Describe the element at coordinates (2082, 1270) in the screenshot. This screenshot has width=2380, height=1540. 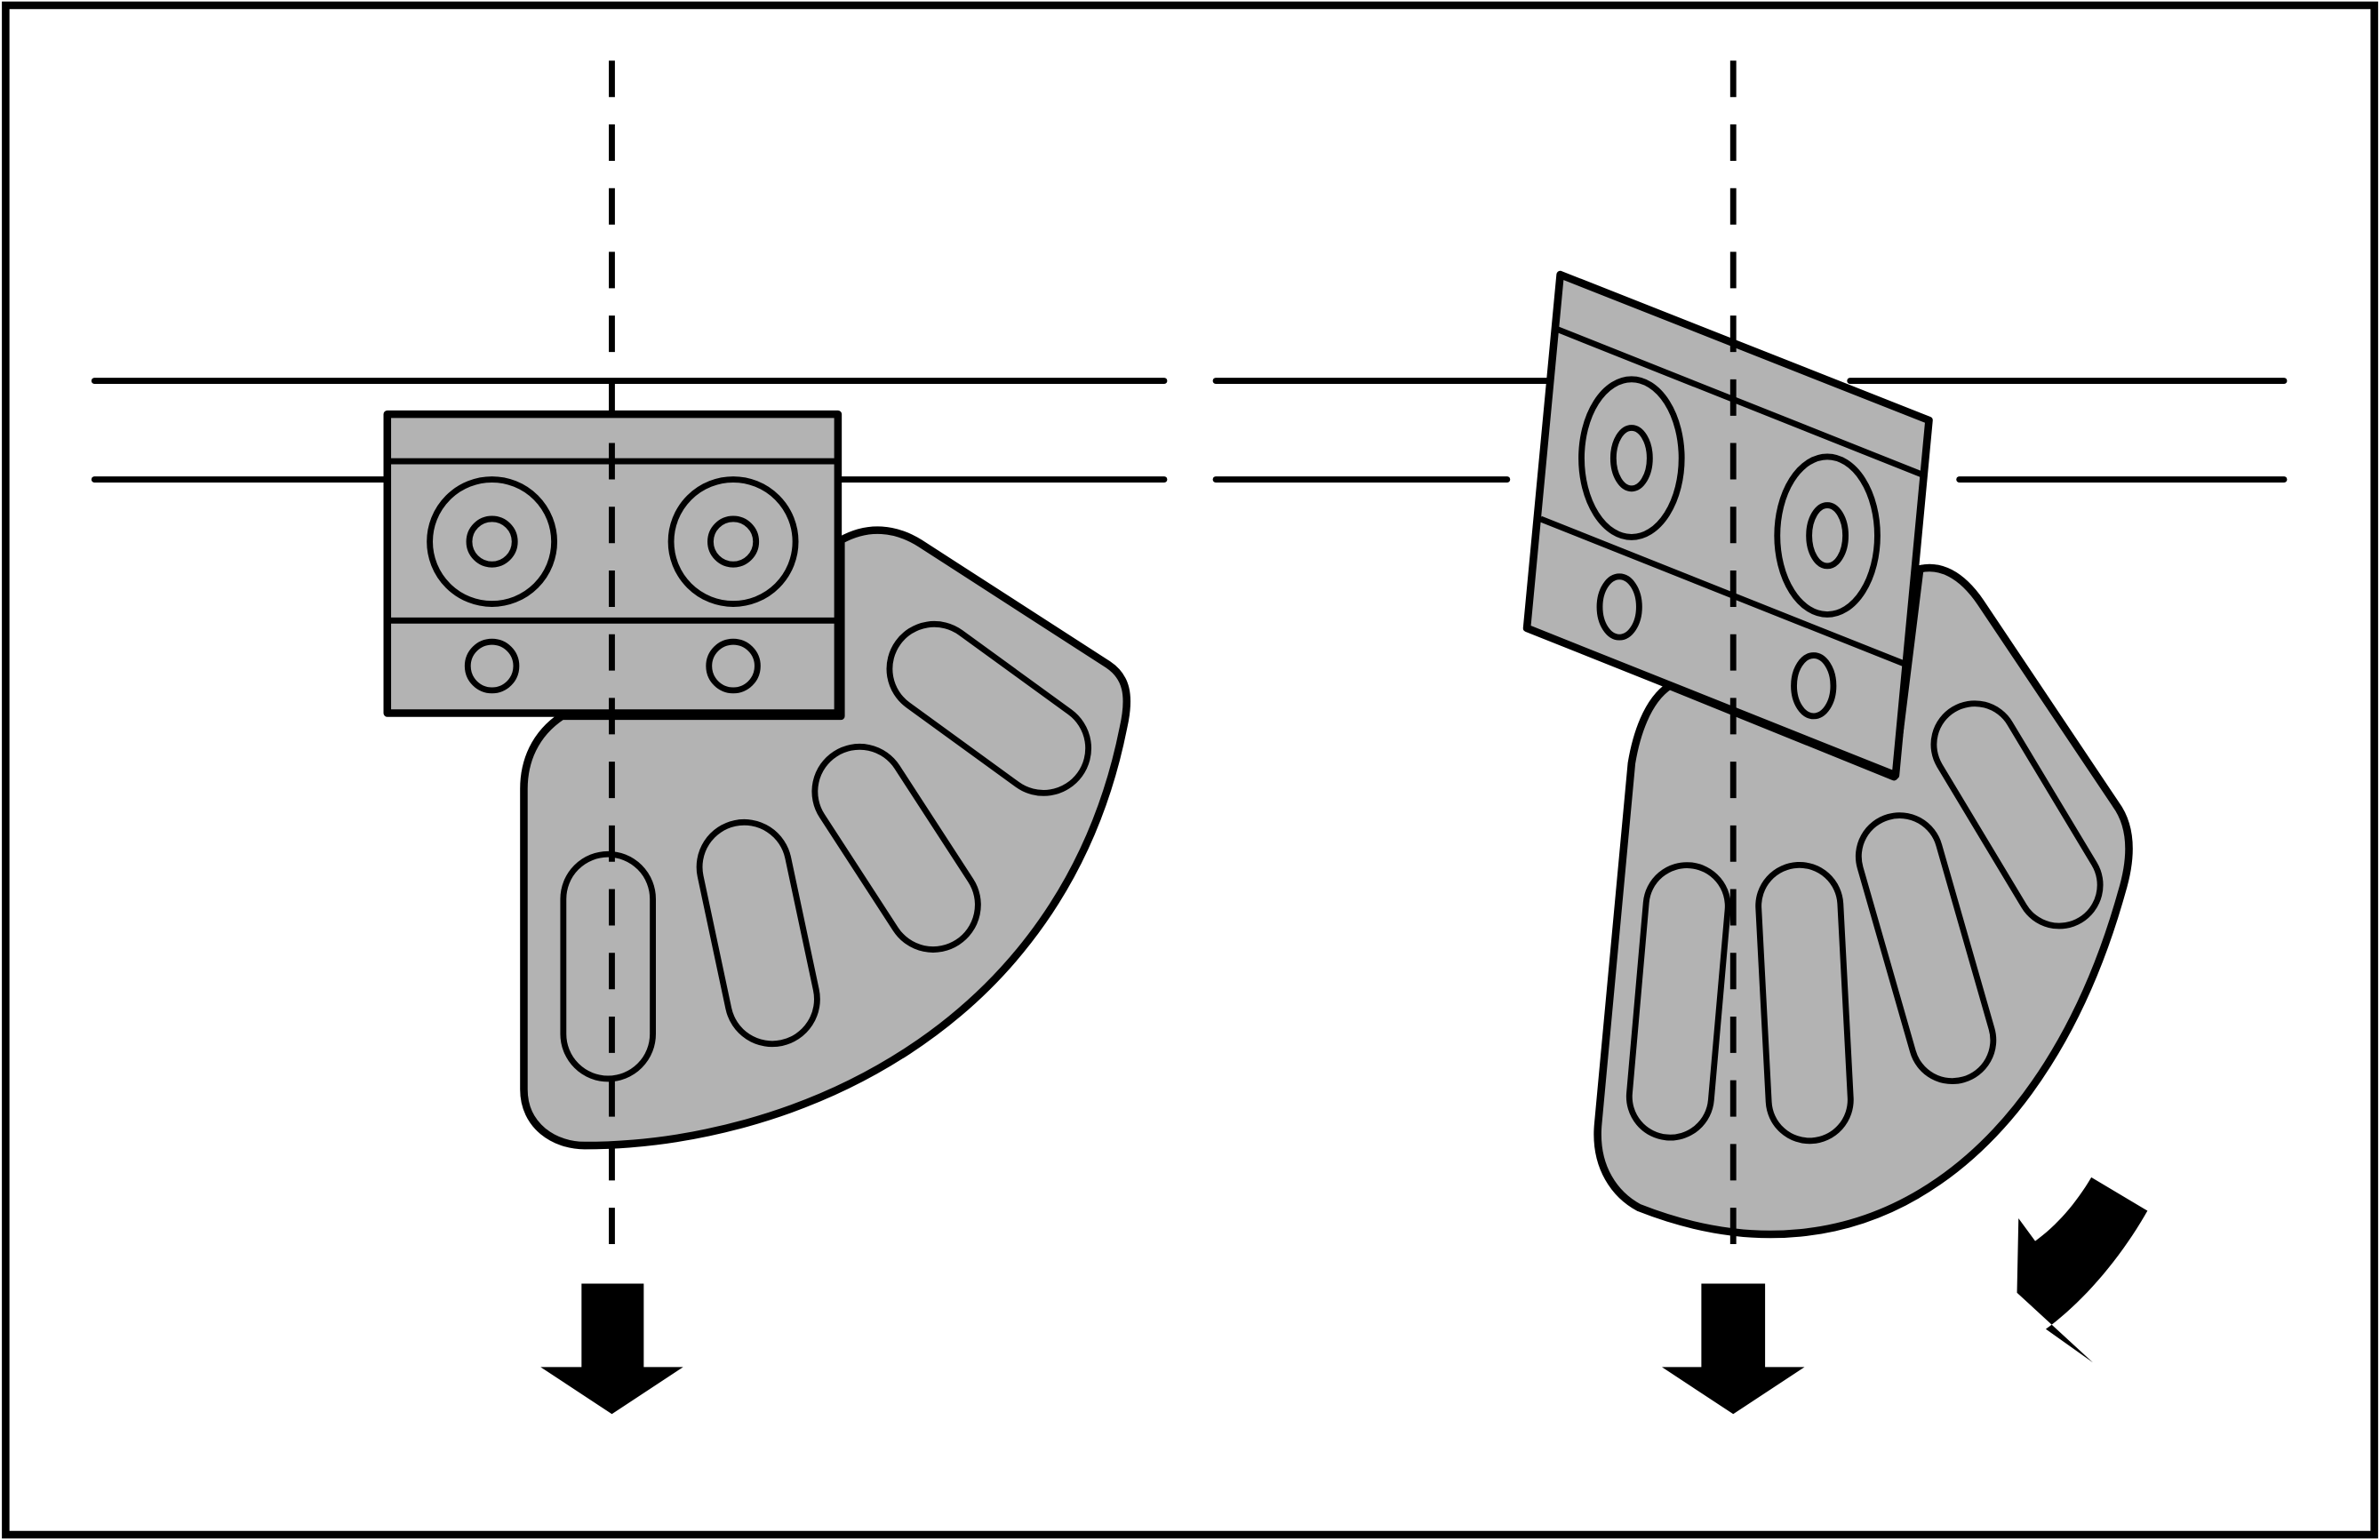
I see `curved-rotation-arrow-icon` at that location.